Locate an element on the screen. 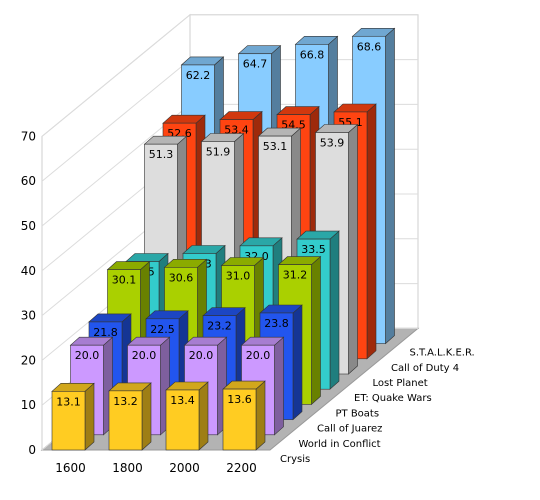 Image resolution: width=540 pixels, height=500 pixels. bar: 13.1 is located at coordinates (73, 416).